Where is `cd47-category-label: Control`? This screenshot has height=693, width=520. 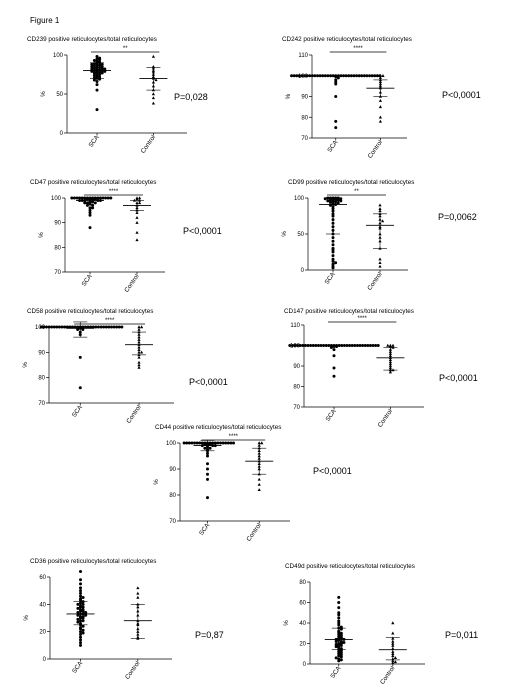
cd47-category-label: Control is located at coordinates (131, 283).